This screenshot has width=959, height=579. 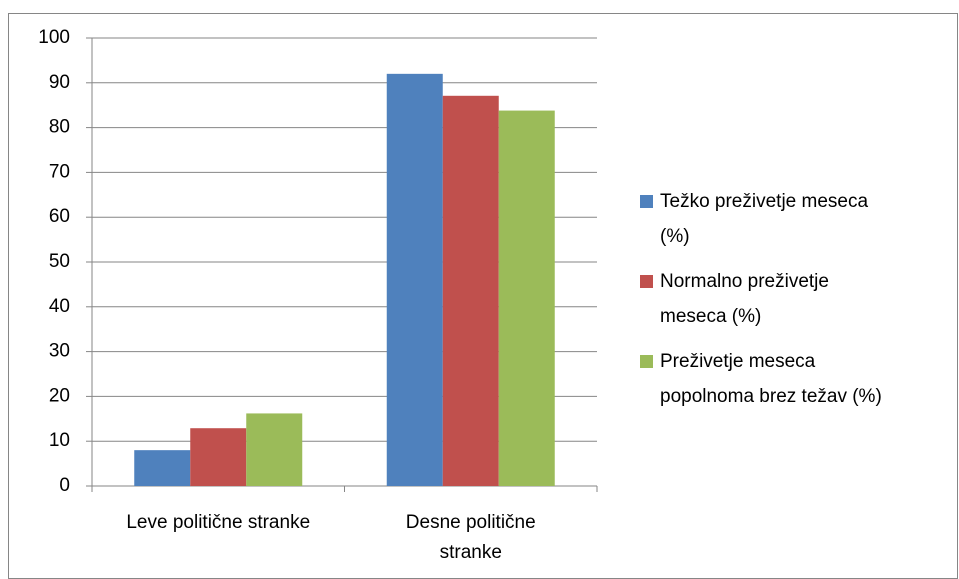 I want to click on y-tick-label: 90, so click(x=59, y=82).